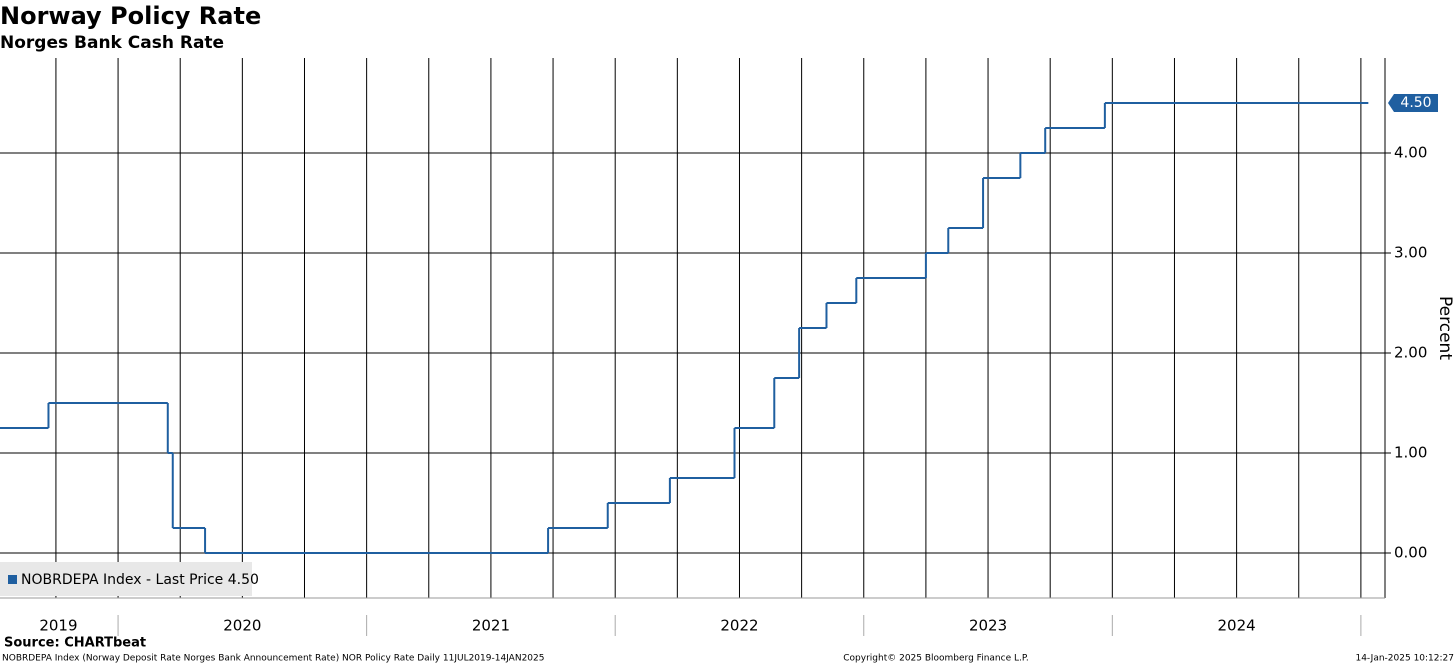 This screenshot has width=1456, height=665. Describe the element at coordinates (1410, 453) in the screenshot. I see `y-tick-label: 1.00` at that location.